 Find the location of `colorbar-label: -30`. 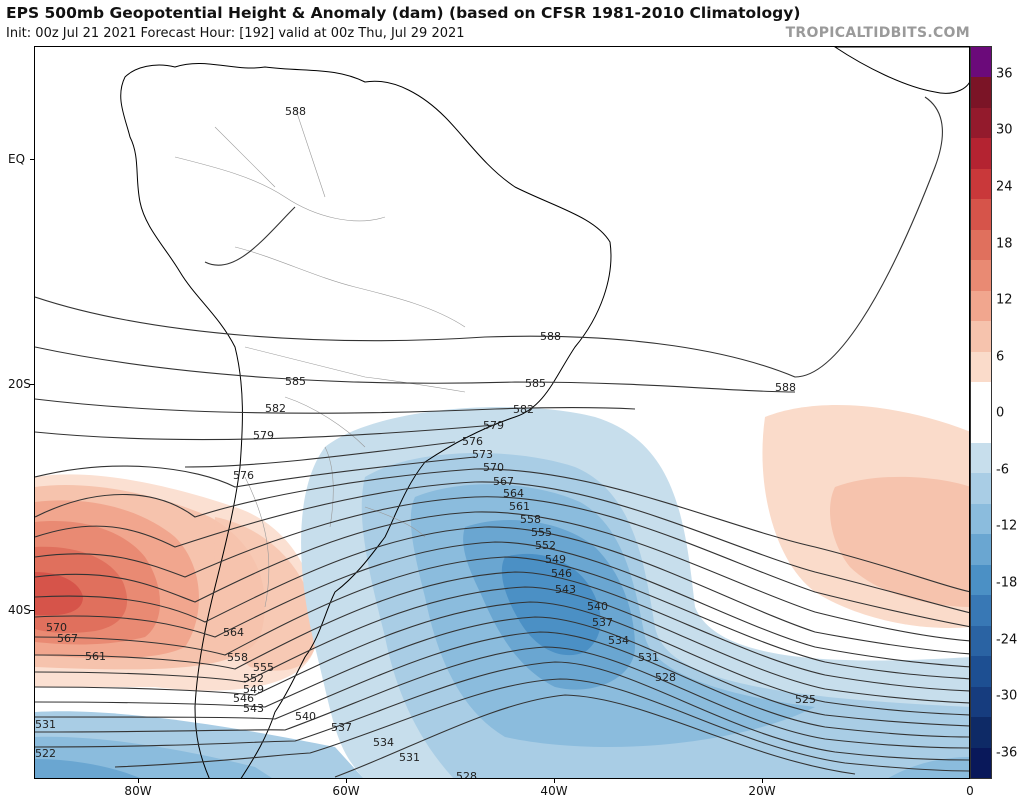

colorbar-label: -30 is located at coordinates (1007, 696).